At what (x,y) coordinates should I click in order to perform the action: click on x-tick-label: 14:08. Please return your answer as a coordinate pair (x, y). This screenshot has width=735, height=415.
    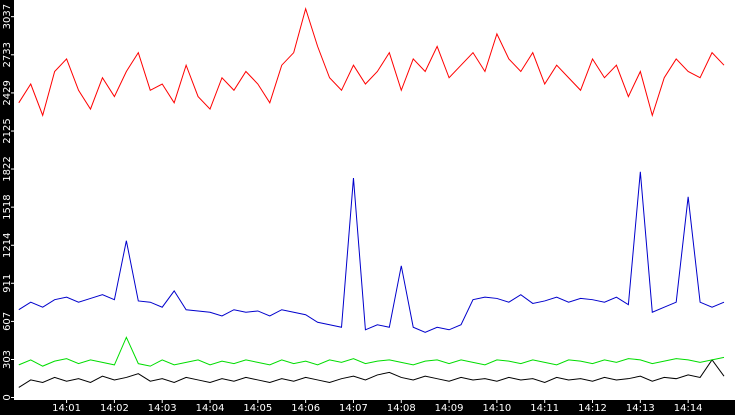
    Looking at the image, I should click on (401, 408).